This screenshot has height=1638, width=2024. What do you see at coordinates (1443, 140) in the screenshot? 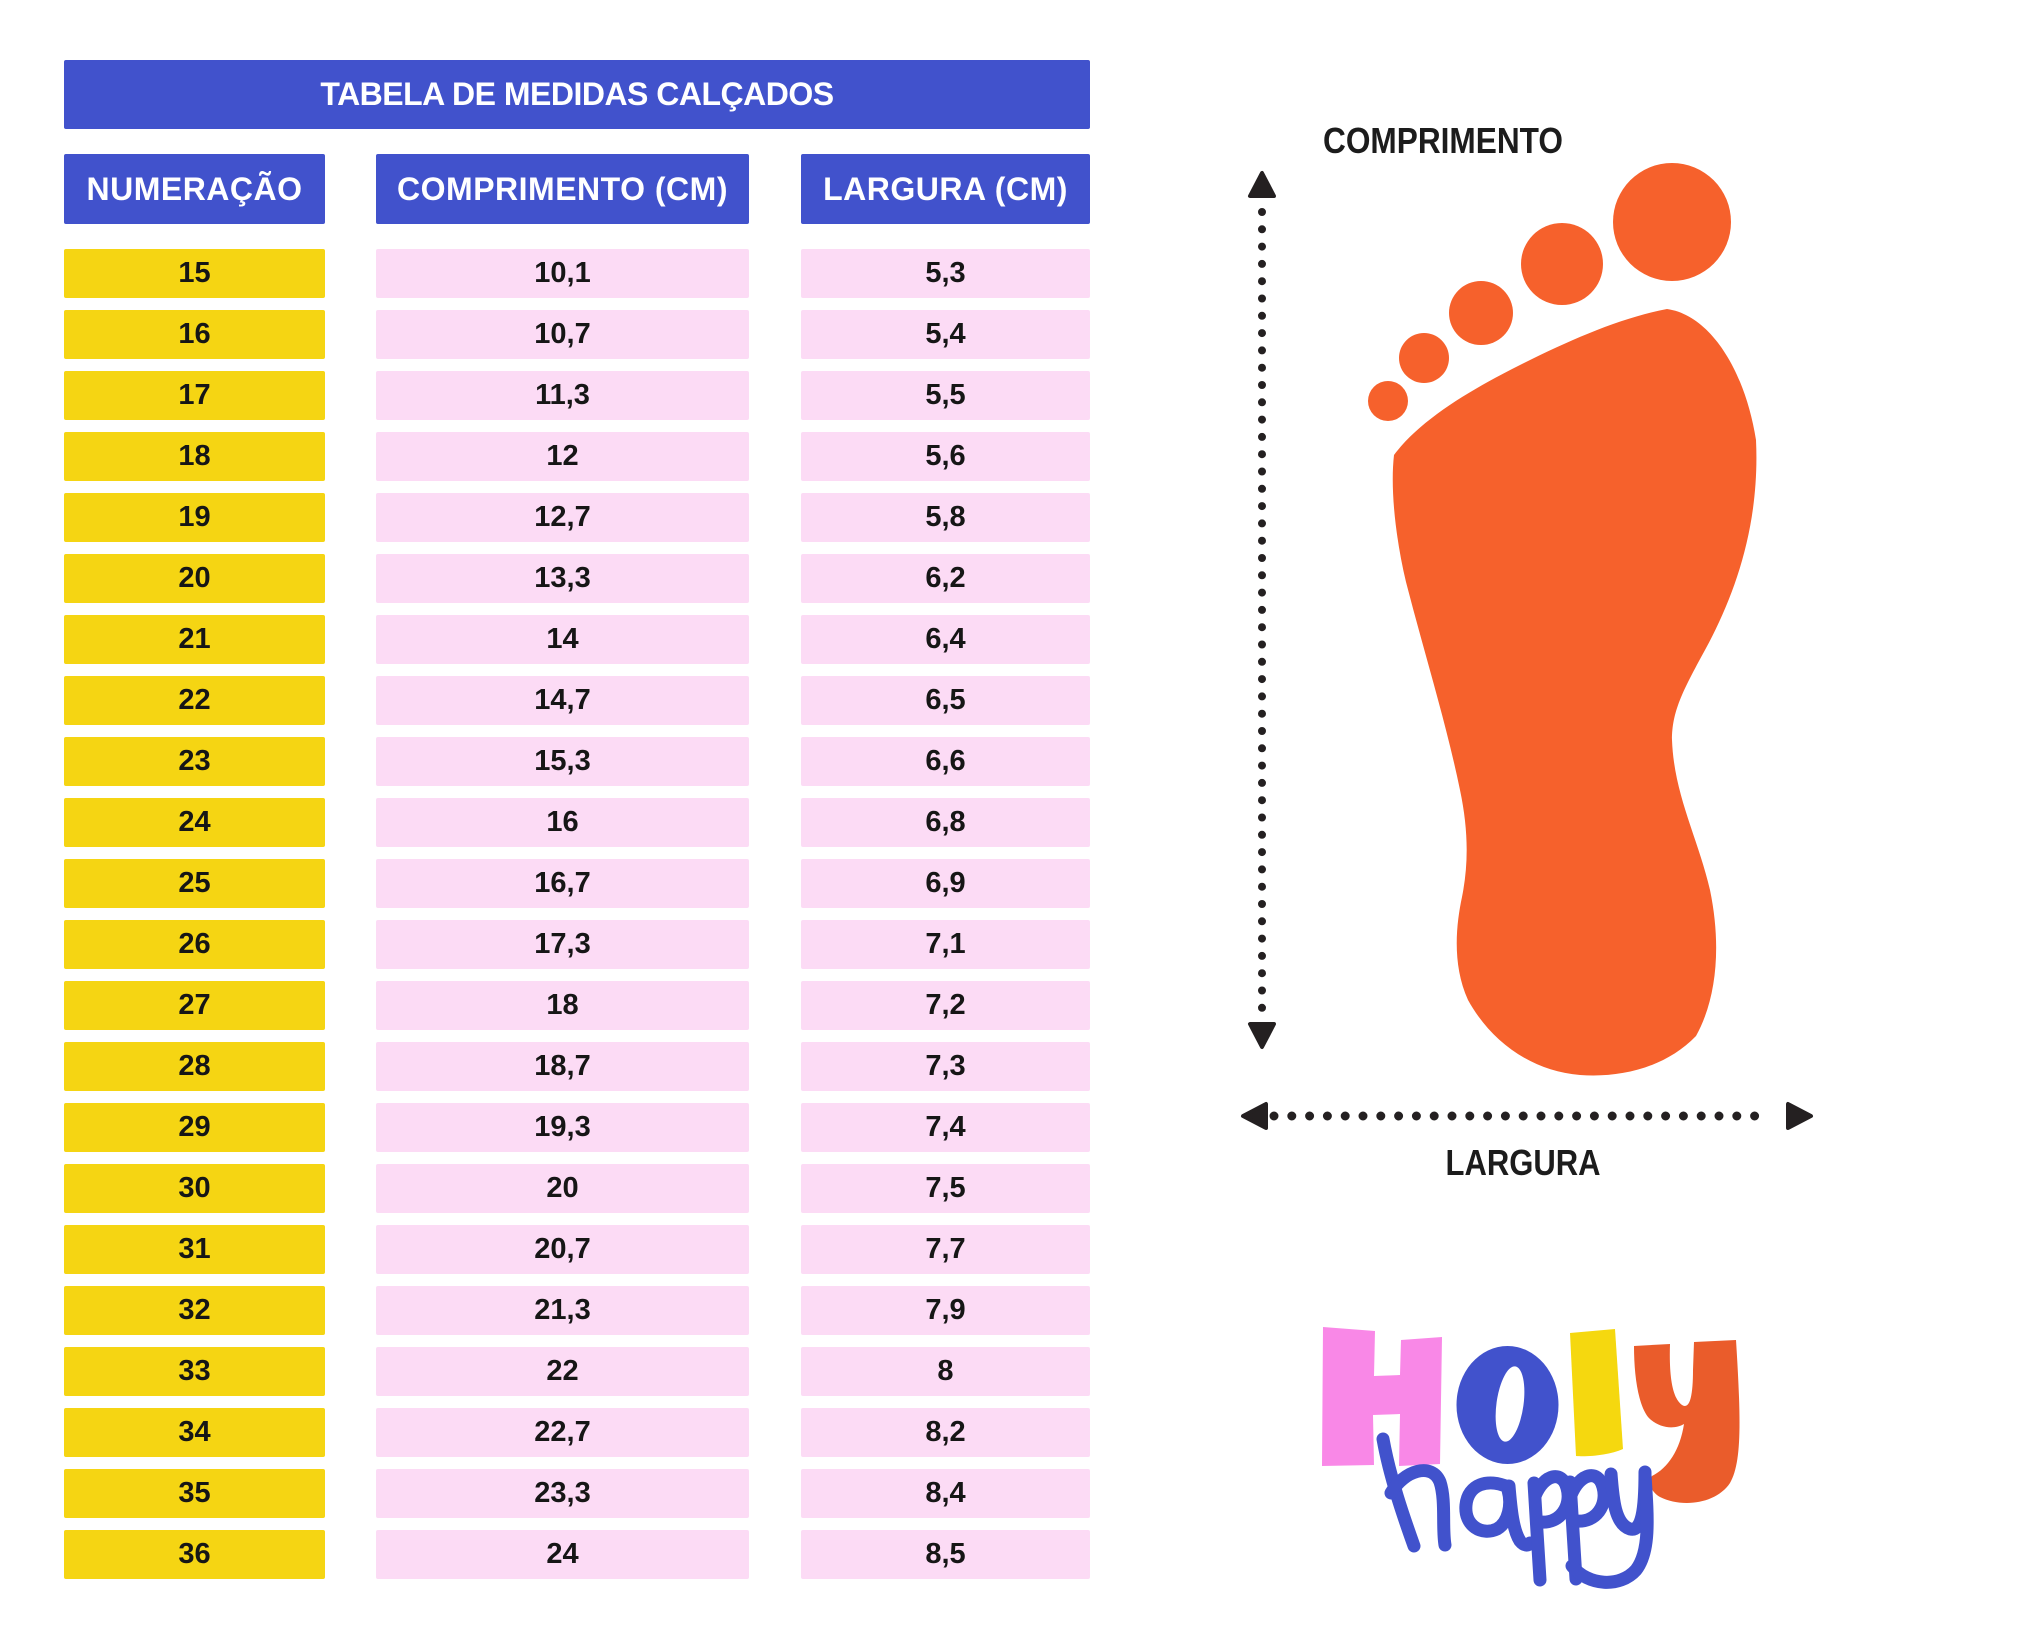
I see `svg-text: COMPRIMENTO` at bounding box center [1443, 140].